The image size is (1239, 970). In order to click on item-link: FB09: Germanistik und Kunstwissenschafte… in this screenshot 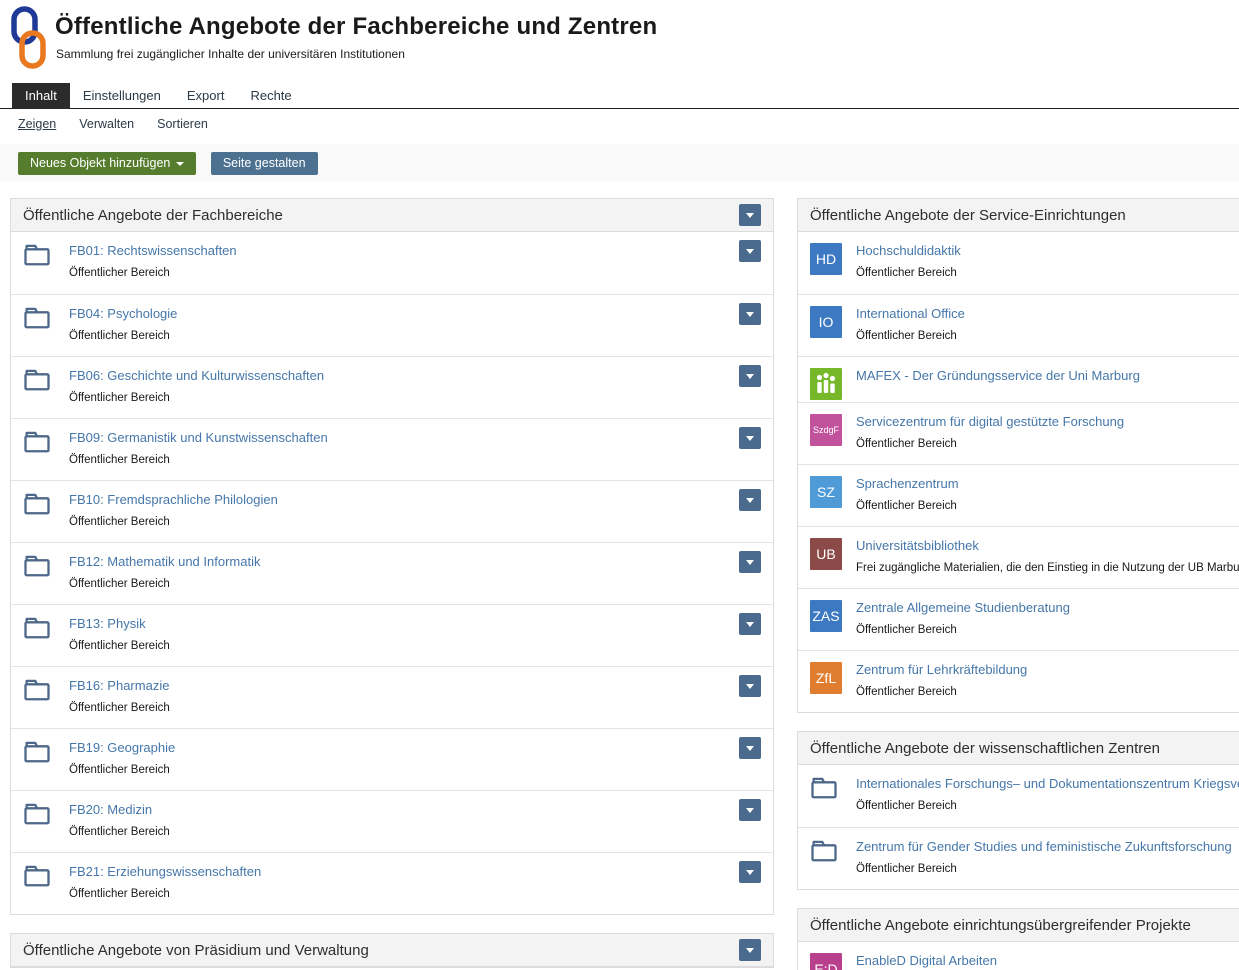, I will do `click(198, 437)`.